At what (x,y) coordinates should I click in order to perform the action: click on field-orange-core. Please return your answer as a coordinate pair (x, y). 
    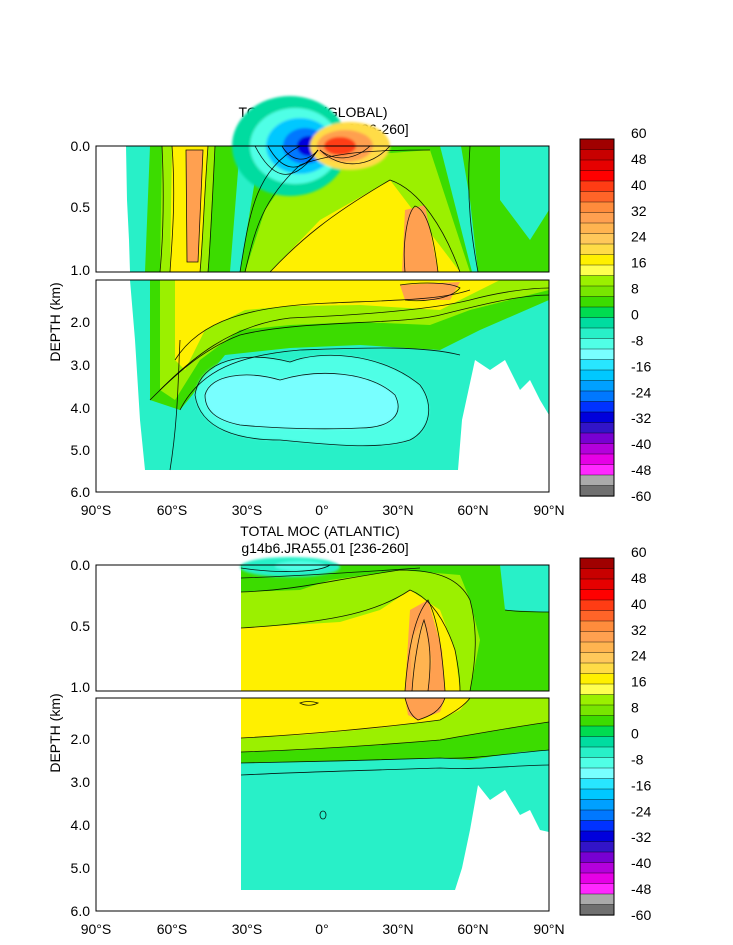
    Looking at the image, I should click on (421, 655).